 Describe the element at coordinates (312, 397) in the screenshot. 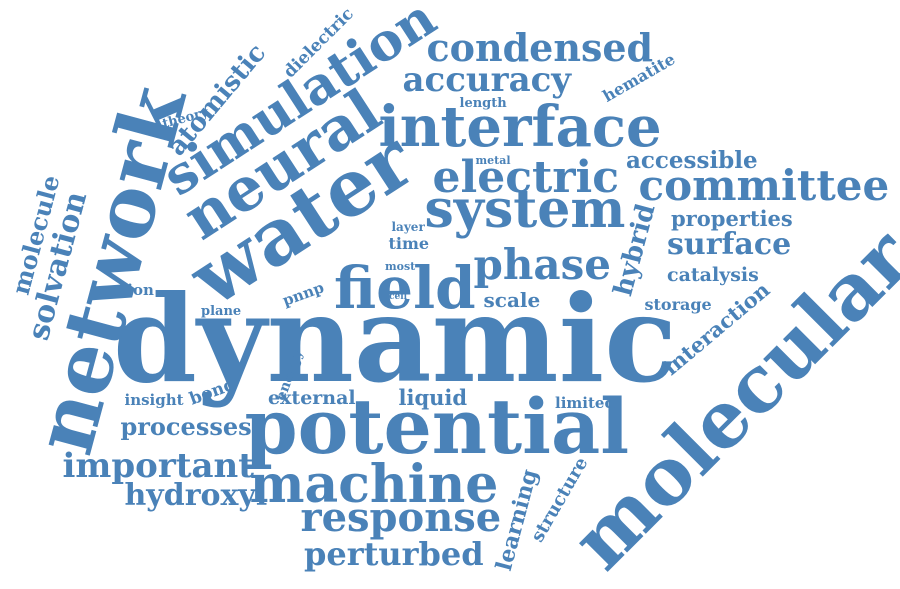

I see `word-external: external` at that location.